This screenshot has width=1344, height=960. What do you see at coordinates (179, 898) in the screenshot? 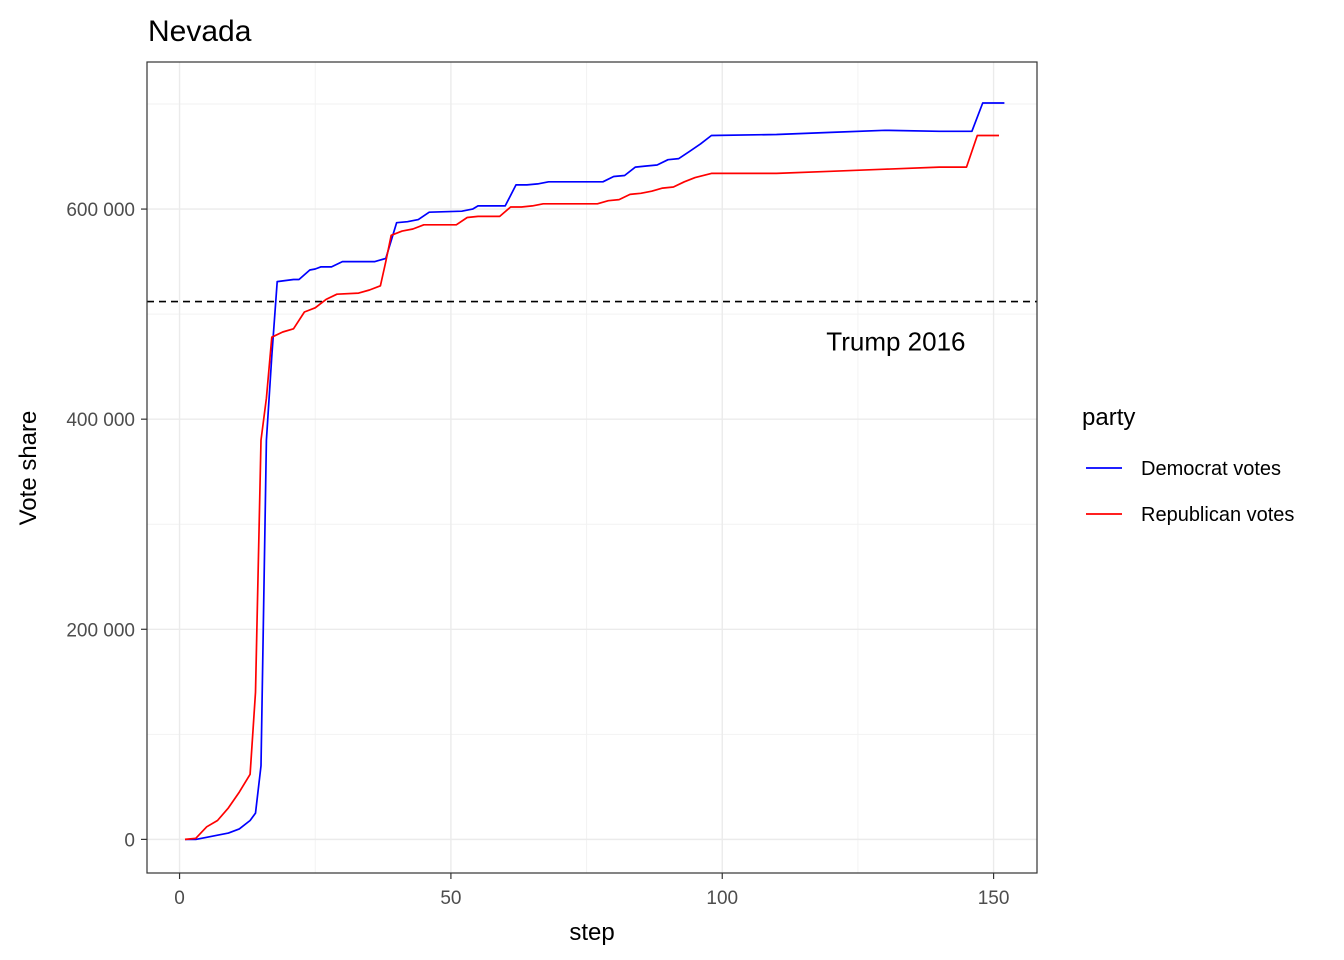
I see `x-tick-label: 0` at bounding box center [179, 898].